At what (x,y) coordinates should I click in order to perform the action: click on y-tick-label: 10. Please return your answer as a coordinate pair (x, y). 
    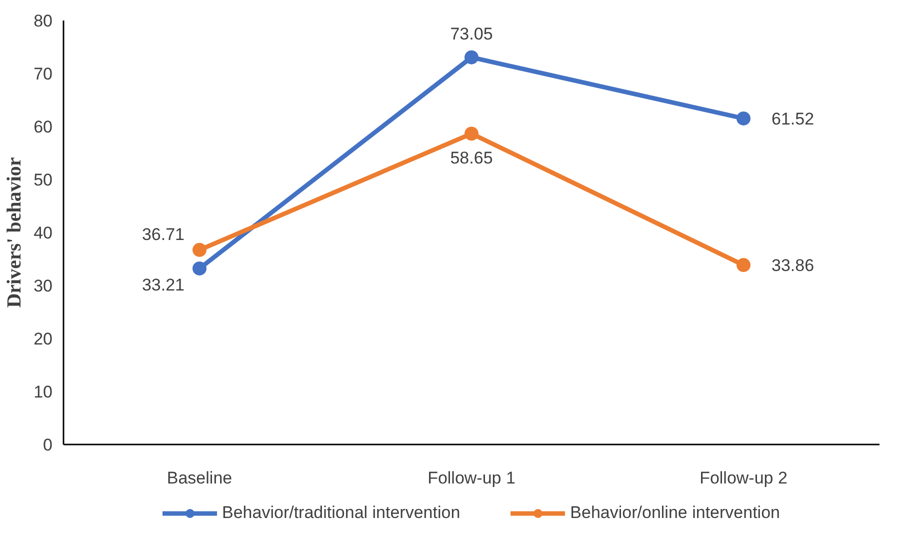
    Looking at the image, I should click on (43, 392).